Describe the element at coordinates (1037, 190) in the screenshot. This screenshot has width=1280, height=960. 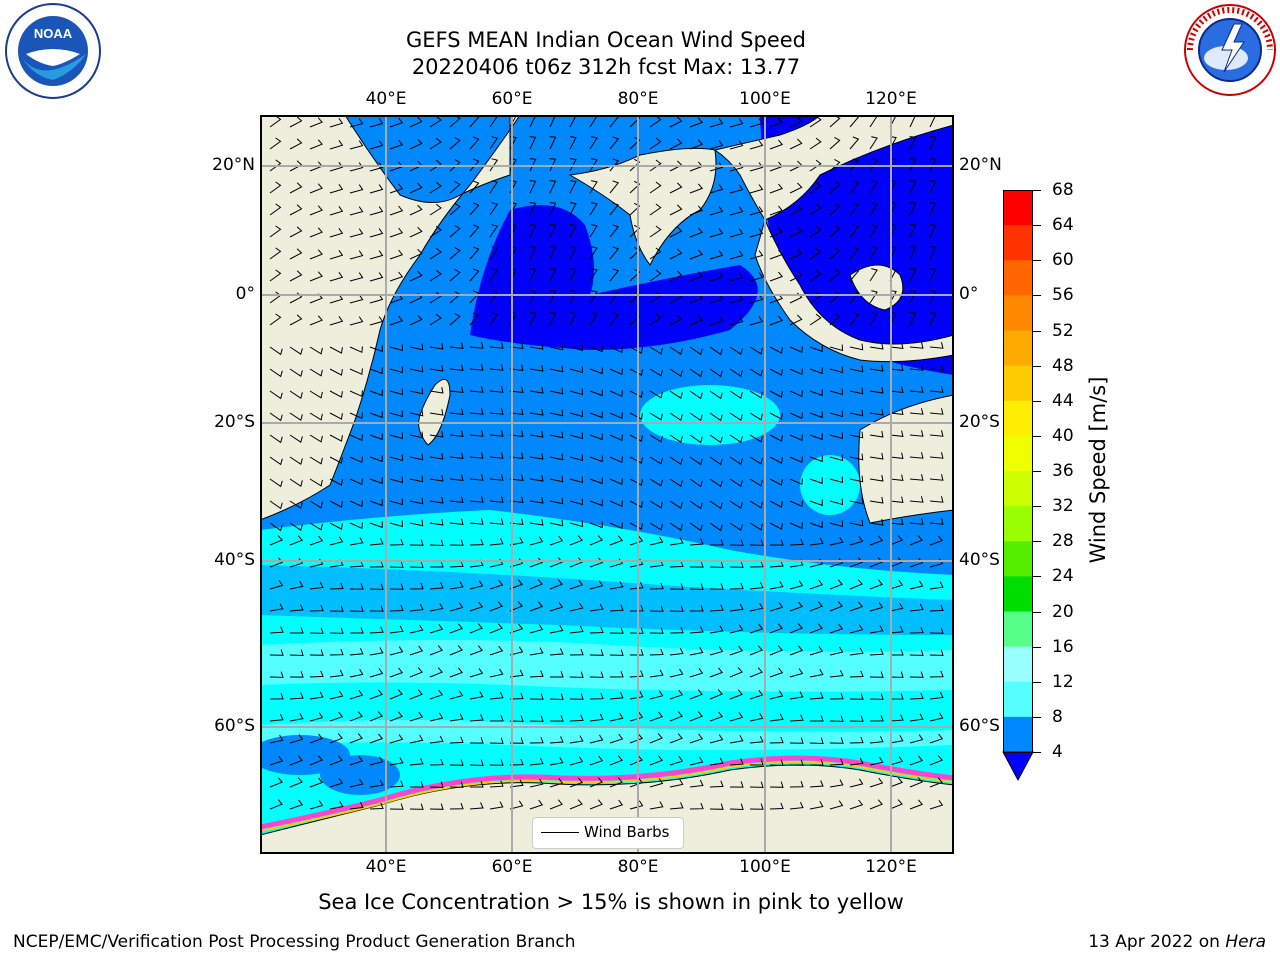
I see `colorbar-tick-mark` at that location.